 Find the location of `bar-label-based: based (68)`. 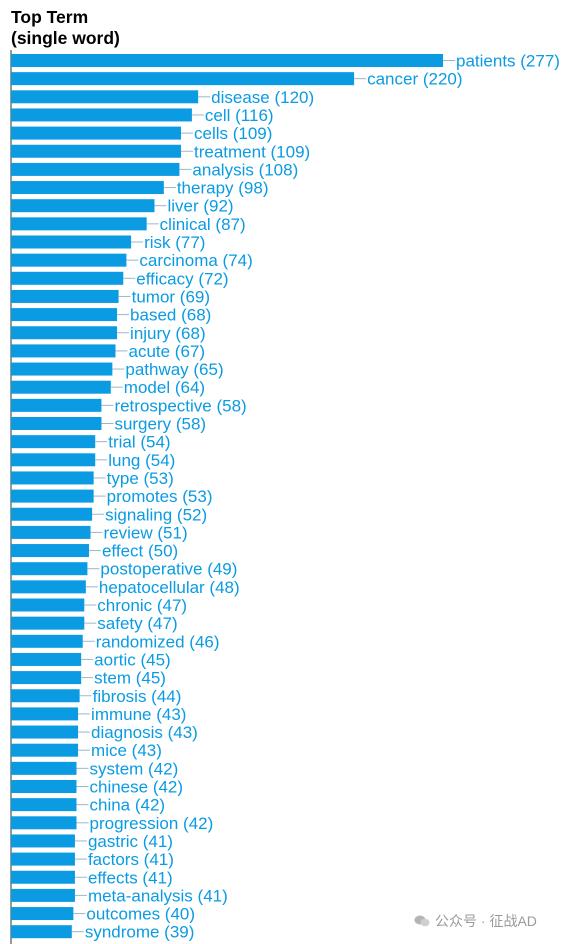

bar-label-based: based (68) is located at coordinates (170, 315).